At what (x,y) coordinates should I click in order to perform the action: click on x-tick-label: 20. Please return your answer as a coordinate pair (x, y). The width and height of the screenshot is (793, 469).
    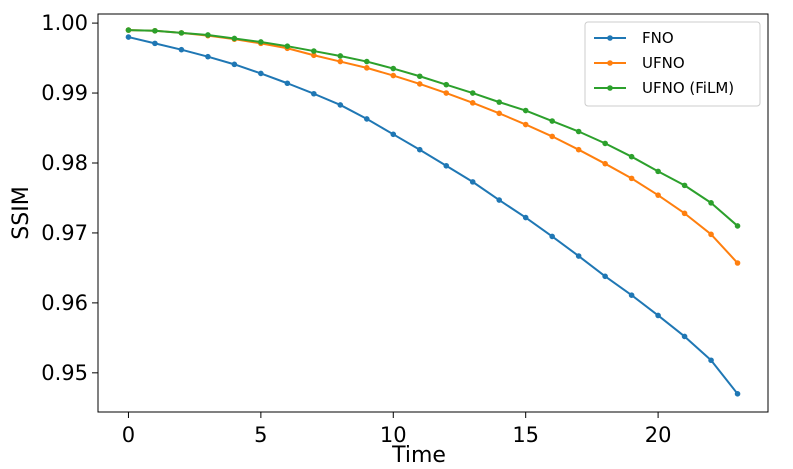
    Looking at the image, I should click on (658, 435).